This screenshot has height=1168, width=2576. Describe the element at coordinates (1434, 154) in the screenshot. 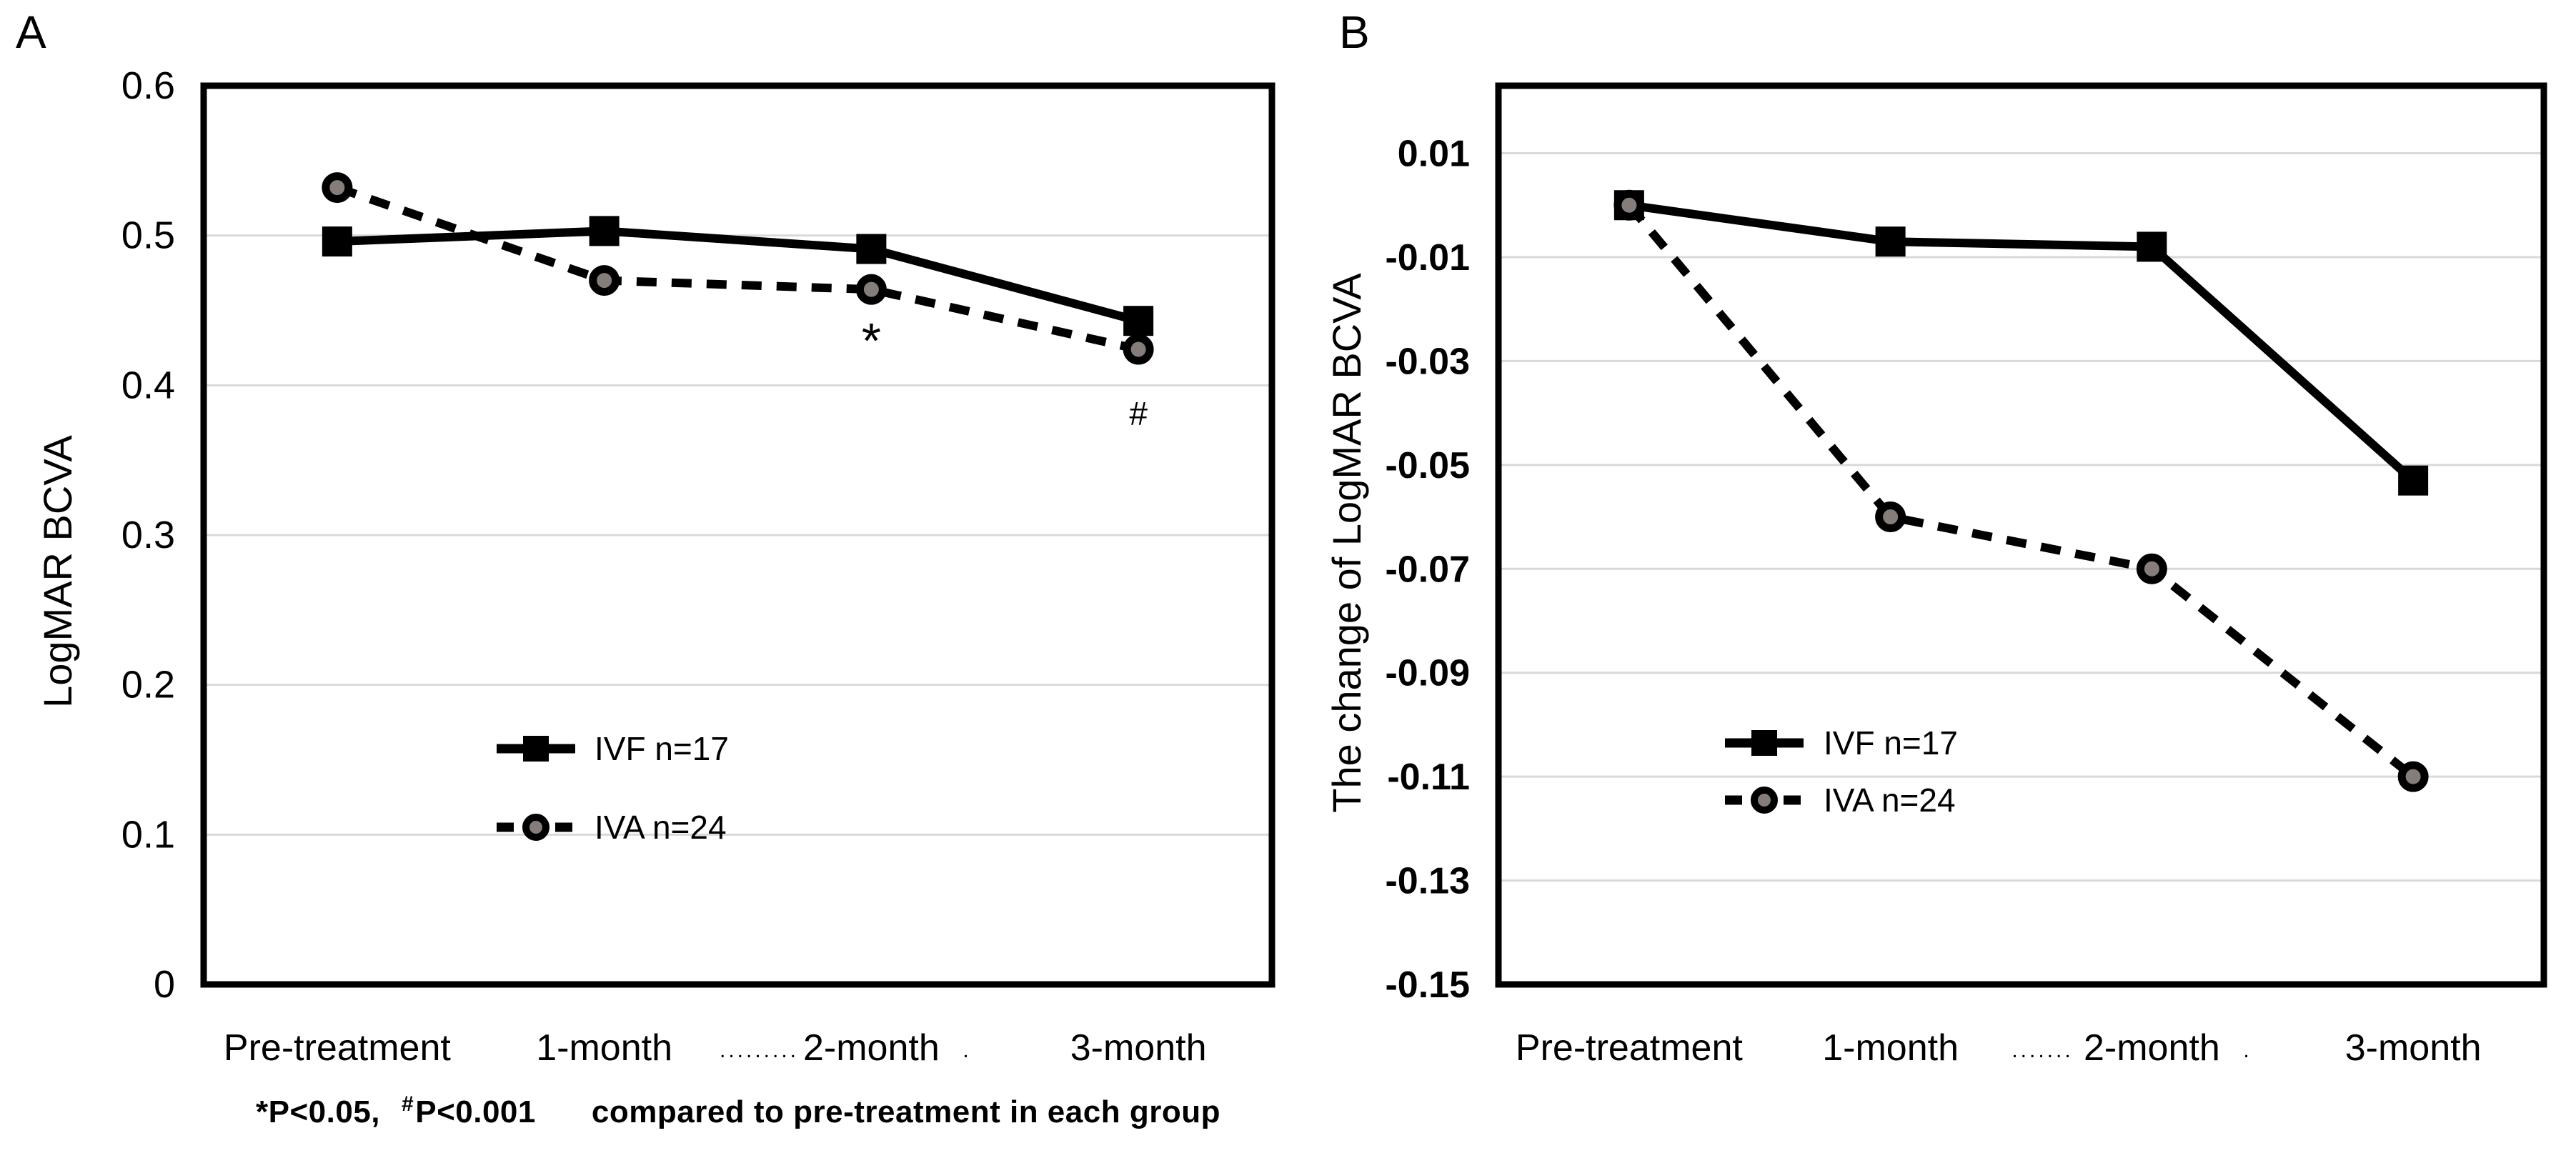

I see `y-tick-label: 0.01` at that location.